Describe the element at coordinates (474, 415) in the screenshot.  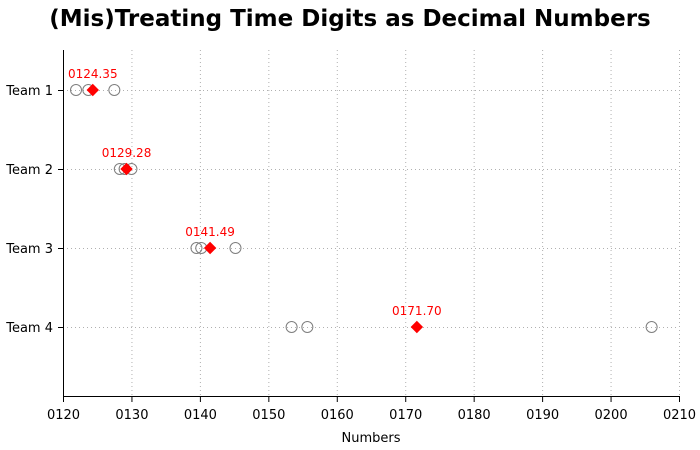
I see `x-tick-label: 0180` at that location.